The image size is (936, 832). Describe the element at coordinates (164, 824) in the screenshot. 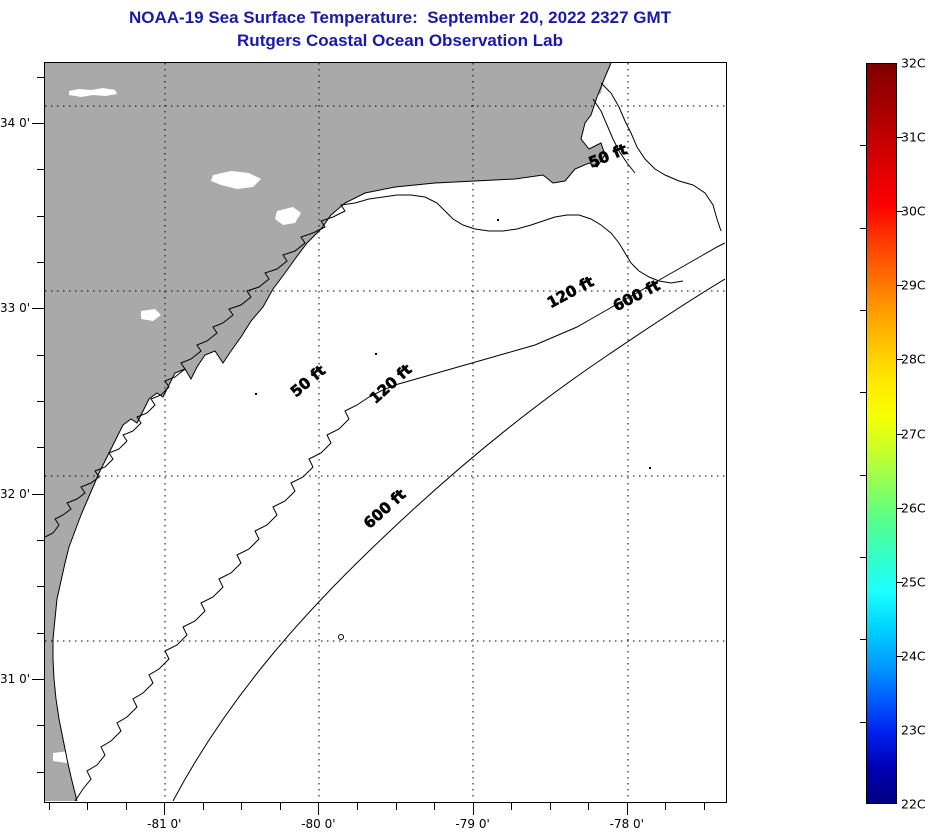

I see `x-axis-label: -81 0'` at that location.